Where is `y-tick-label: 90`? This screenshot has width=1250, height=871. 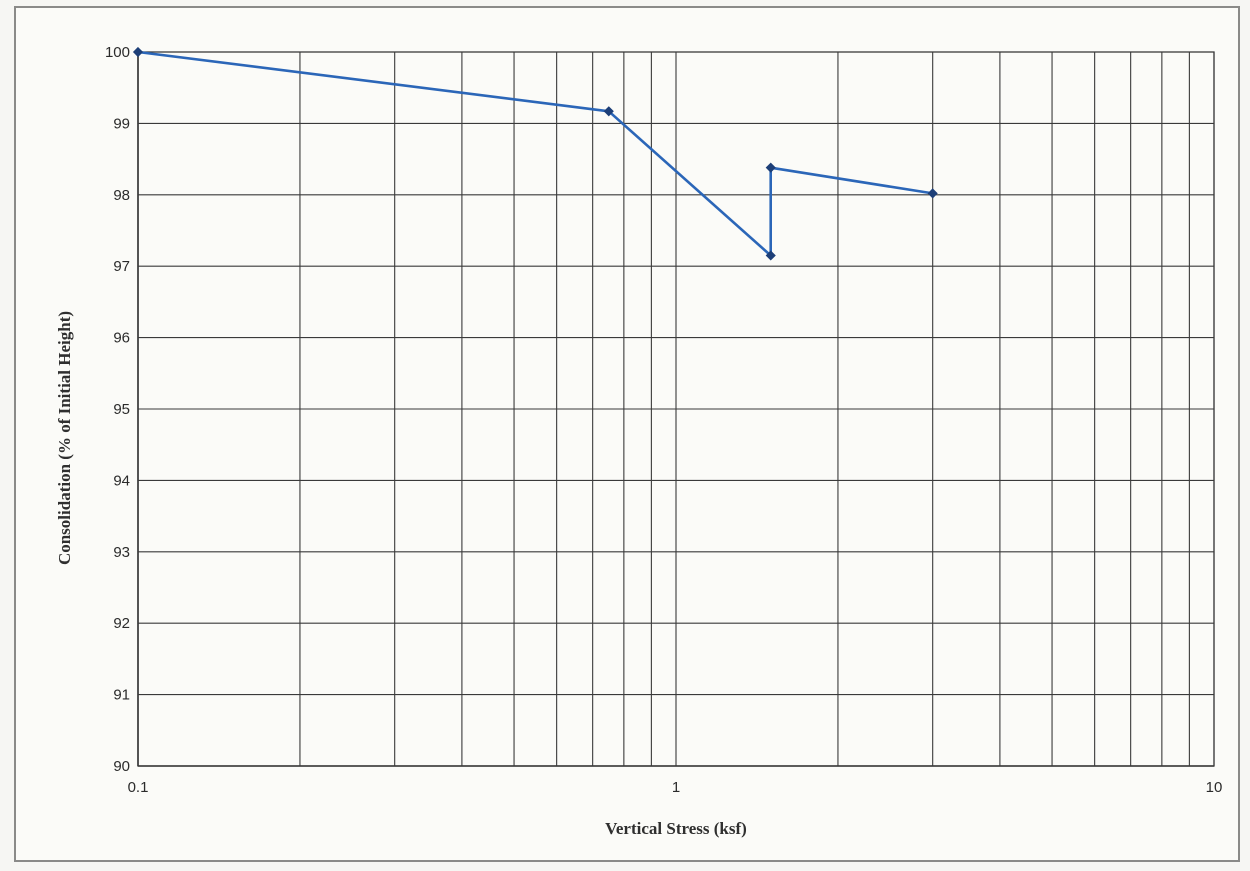 y-tick-label: 90 is located at coordinates (121, 766).